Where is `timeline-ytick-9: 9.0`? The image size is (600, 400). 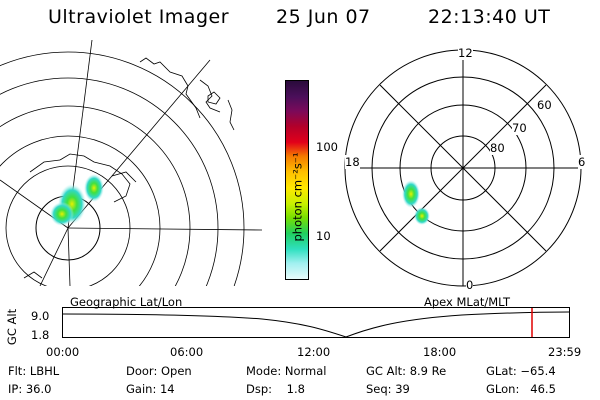
timeline-ytick-9: 9.0 is located at coordinates (40, 316).